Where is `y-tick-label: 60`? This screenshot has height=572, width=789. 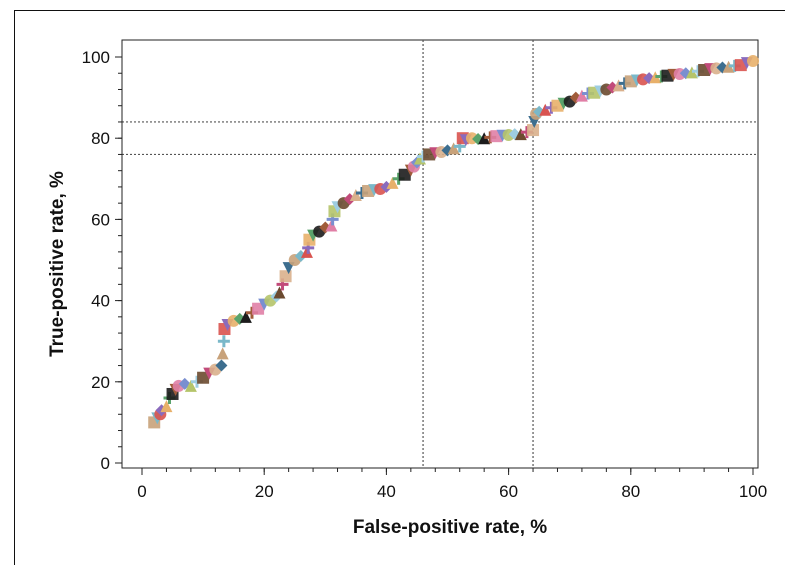
y-tick-label: 60 is located at coordinates (100, 219).